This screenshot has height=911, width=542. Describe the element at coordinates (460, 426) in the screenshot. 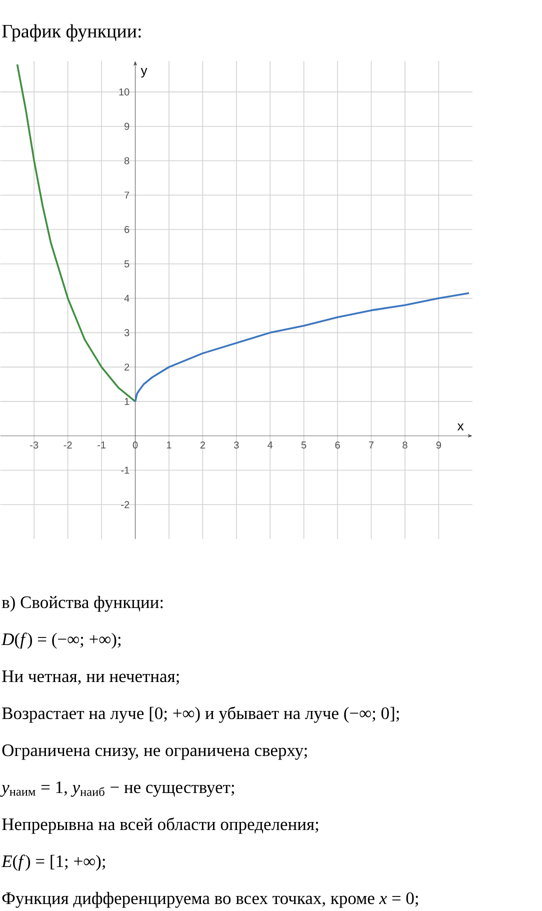

I see `x-axis-title: x` at that location.